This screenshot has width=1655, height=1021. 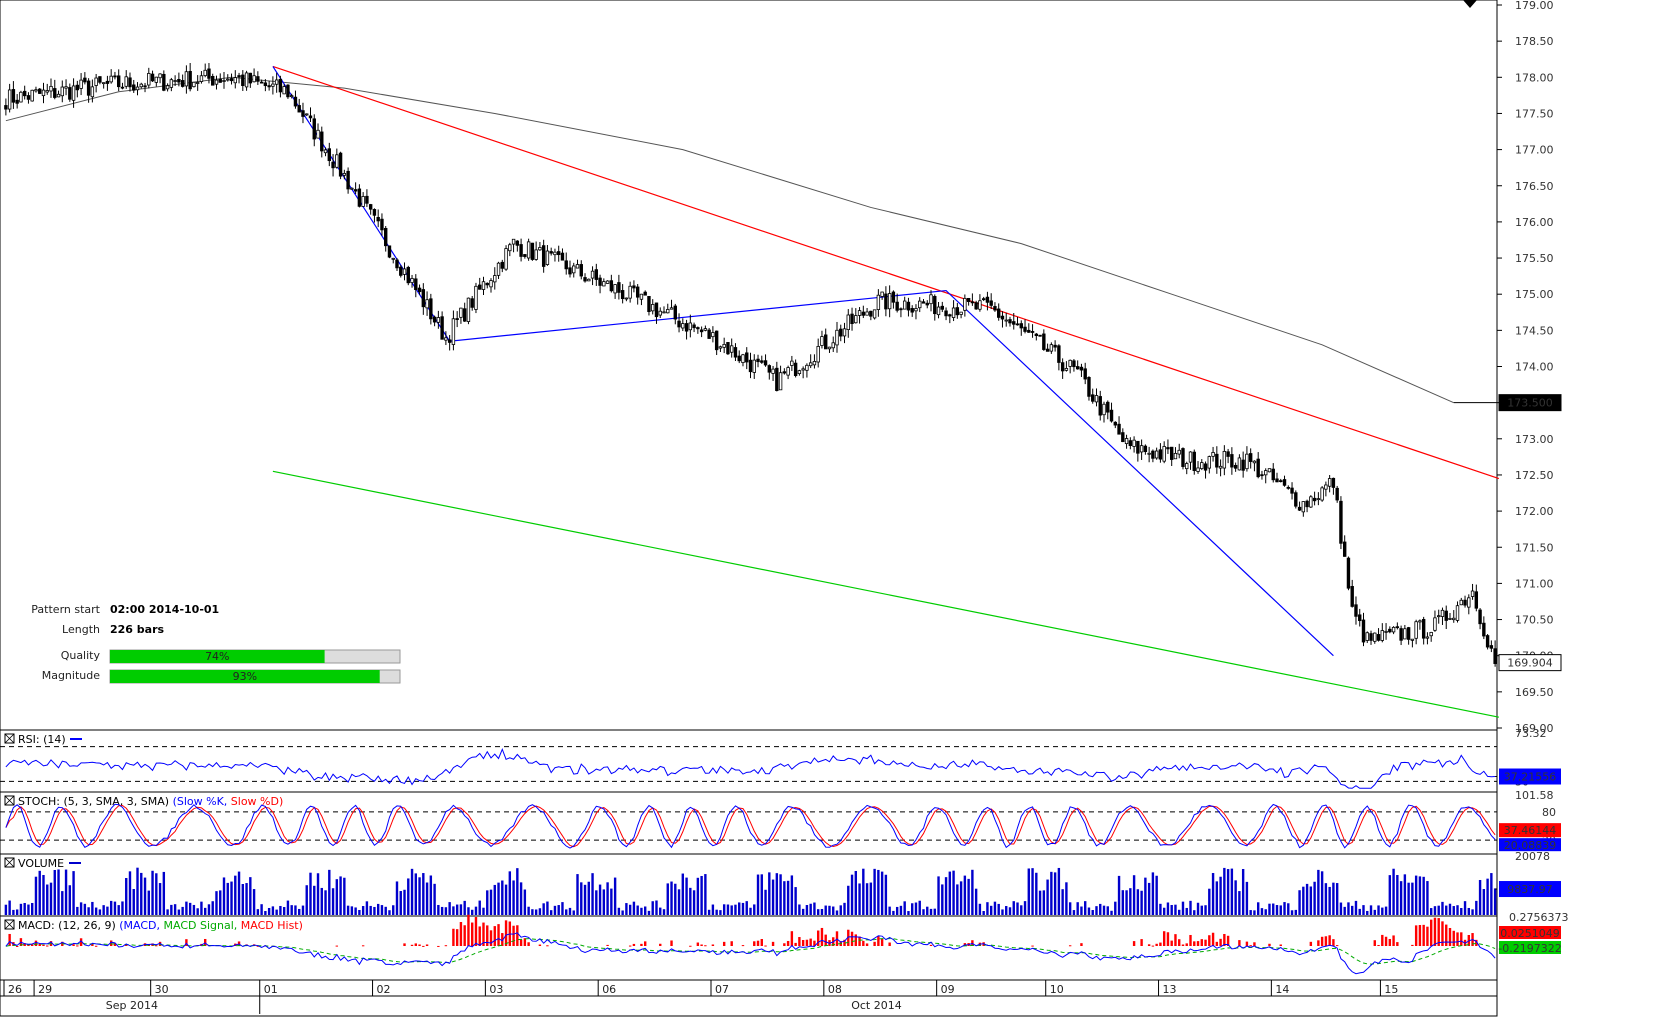 I want to click on rsi-frame, so click(x=749, y=763).